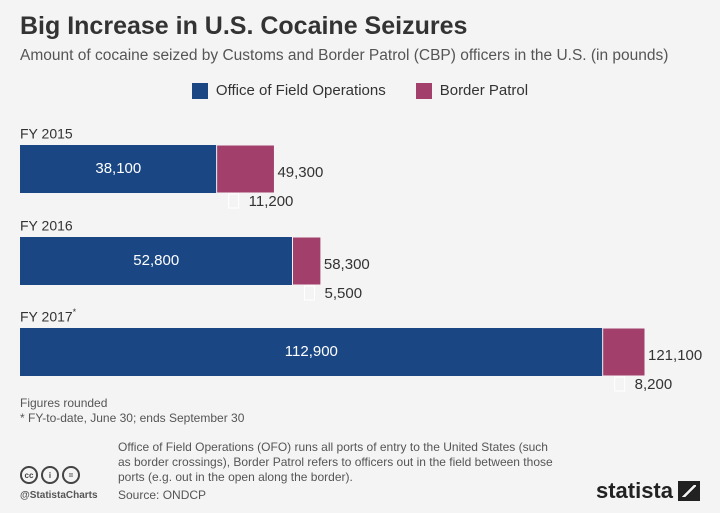 The height and width of the screenshot is (513, 720). I want to click on statista-wordmark: statista, so click(634, 490).